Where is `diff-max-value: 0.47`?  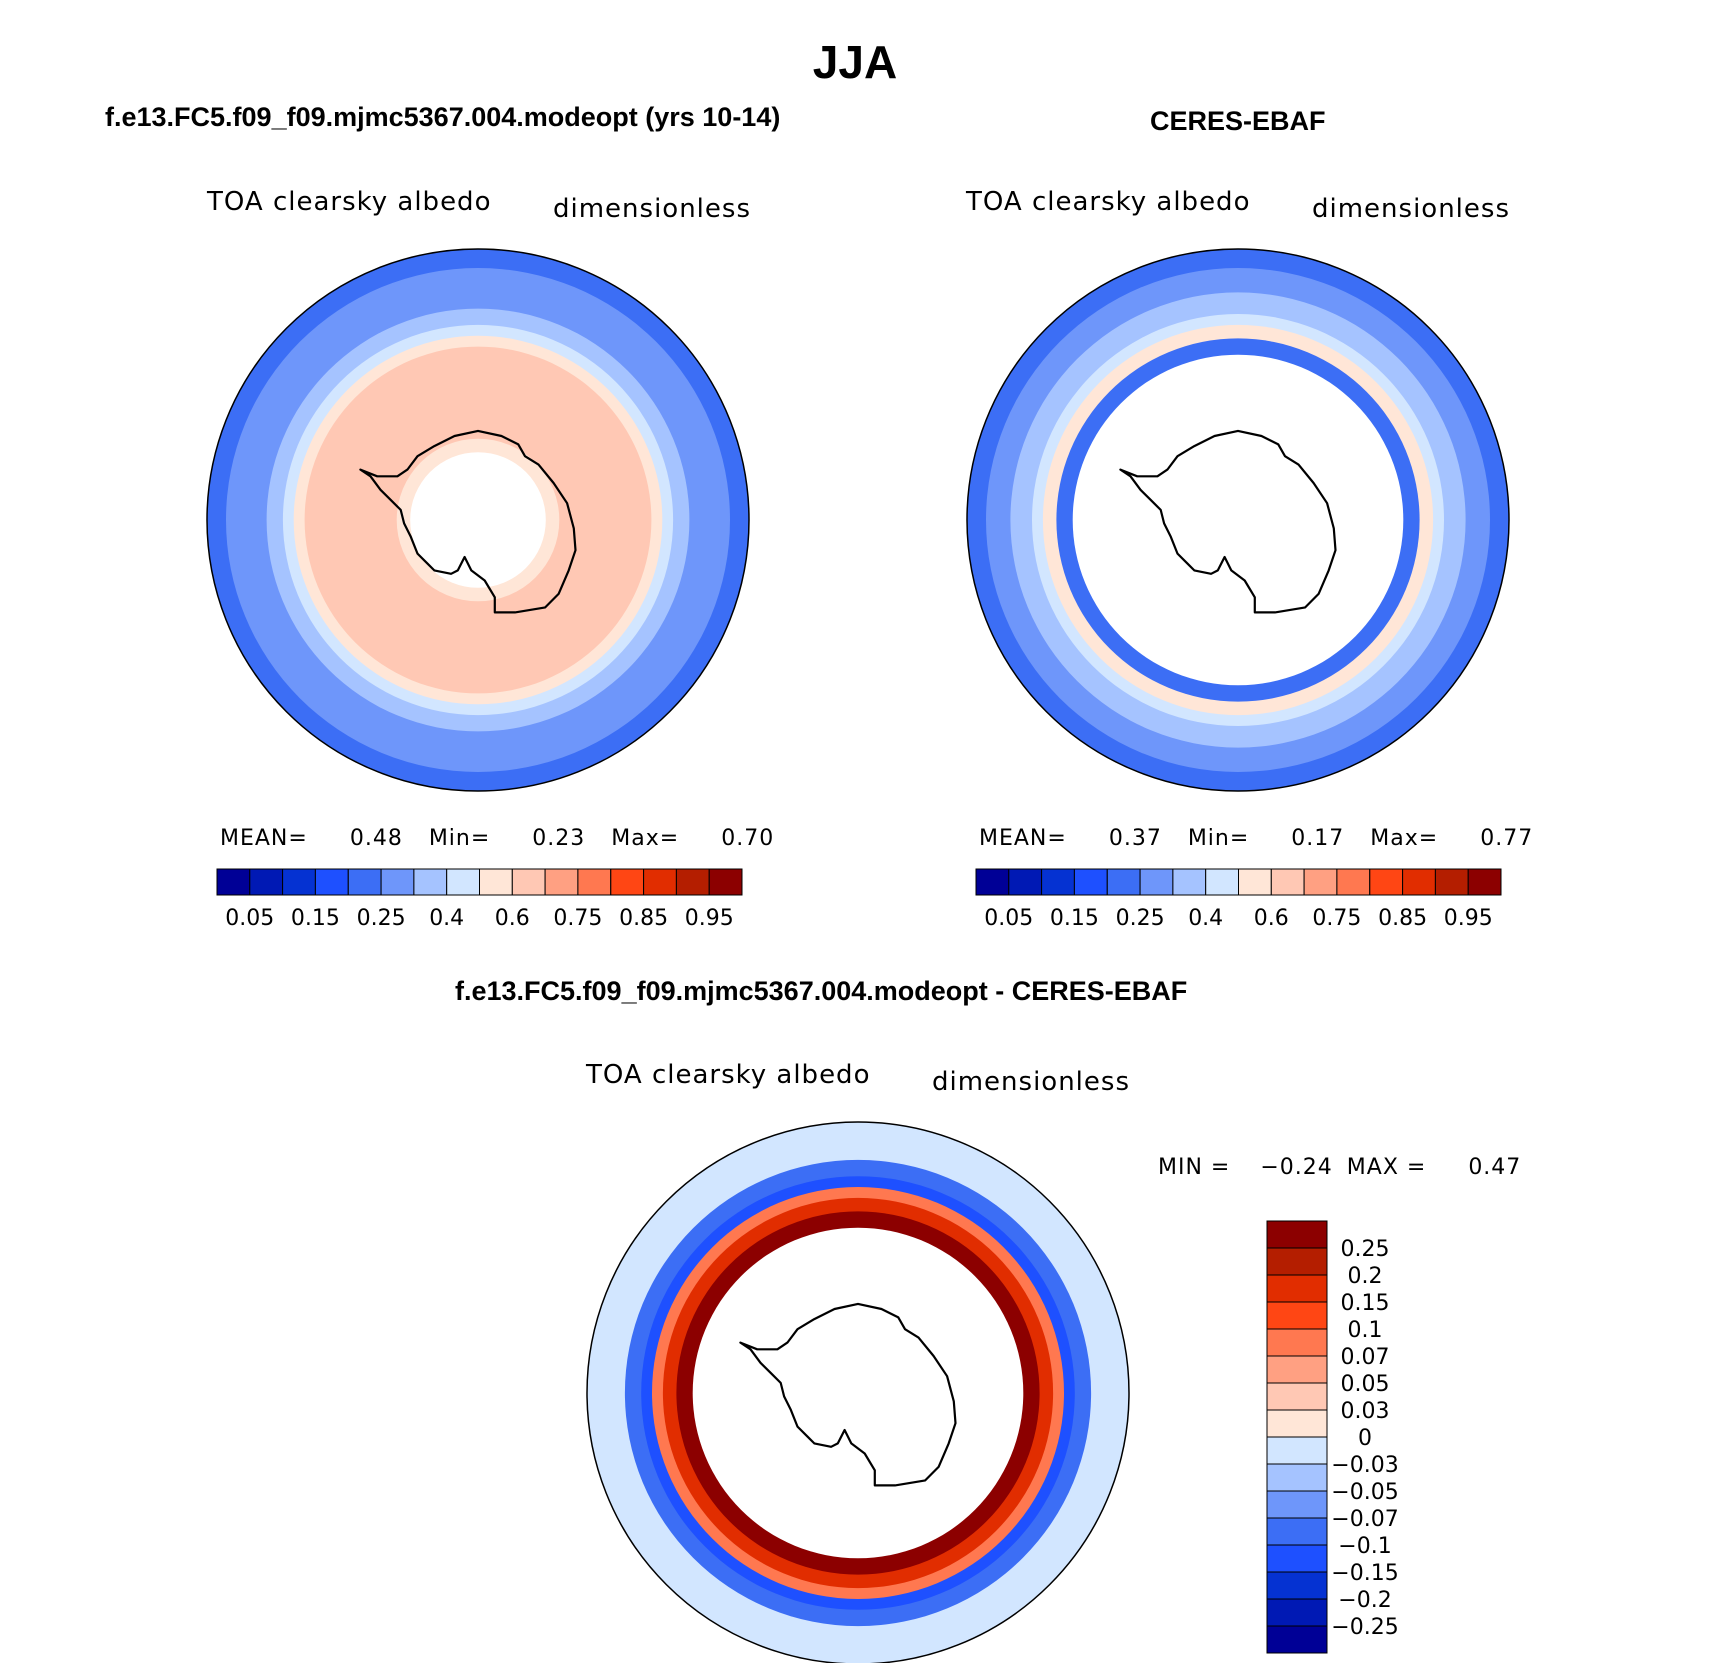
diff-max-value: 0.47 is located at coordinates (1495, 1167).